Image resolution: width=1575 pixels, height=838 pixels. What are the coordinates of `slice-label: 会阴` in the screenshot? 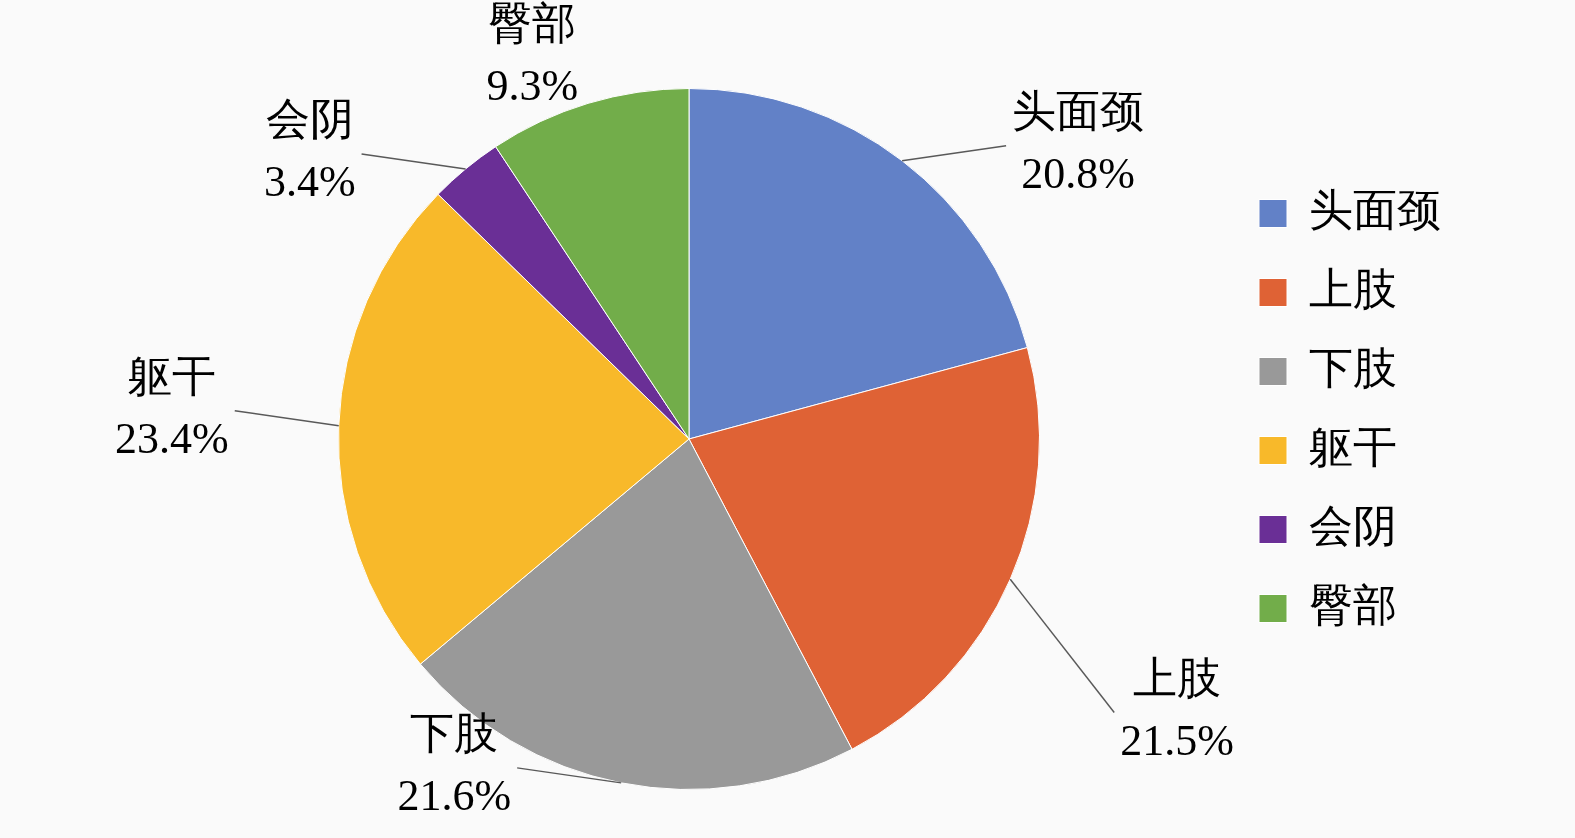 It's located at (309, 120).